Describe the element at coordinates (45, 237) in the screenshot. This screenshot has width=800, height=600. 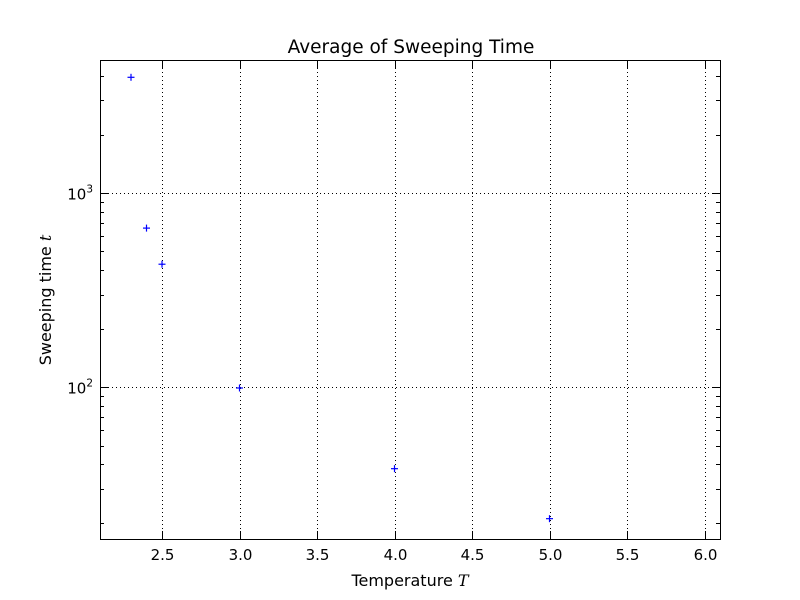
I see `y-axis-label-var: t` at that location.